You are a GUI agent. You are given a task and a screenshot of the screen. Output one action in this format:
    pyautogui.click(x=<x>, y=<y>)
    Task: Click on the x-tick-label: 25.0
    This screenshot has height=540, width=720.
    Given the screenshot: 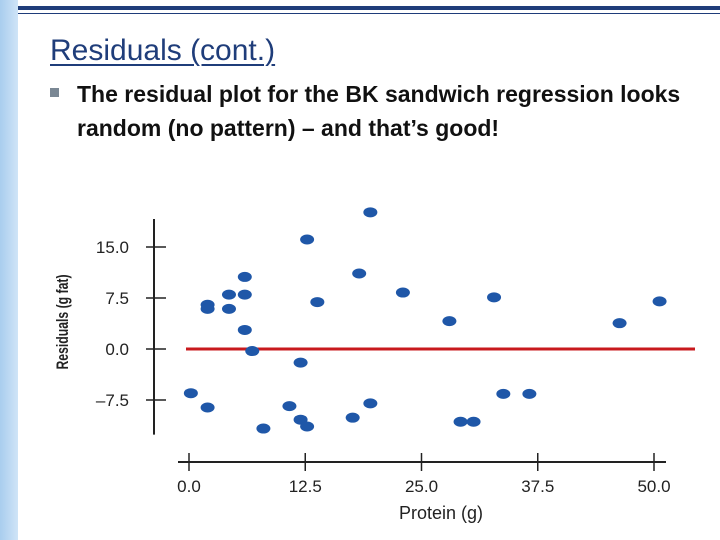 What is the action you would take?
    pyautogui.click(x=421, y=486)
    